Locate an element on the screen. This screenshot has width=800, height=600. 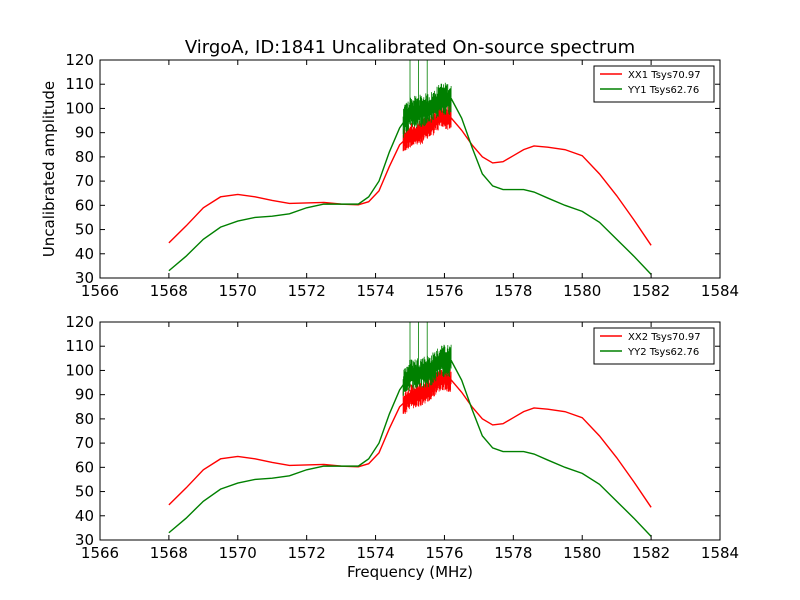
x-axis-label: Frequency (MHz) is located at coordinates (410, 572).